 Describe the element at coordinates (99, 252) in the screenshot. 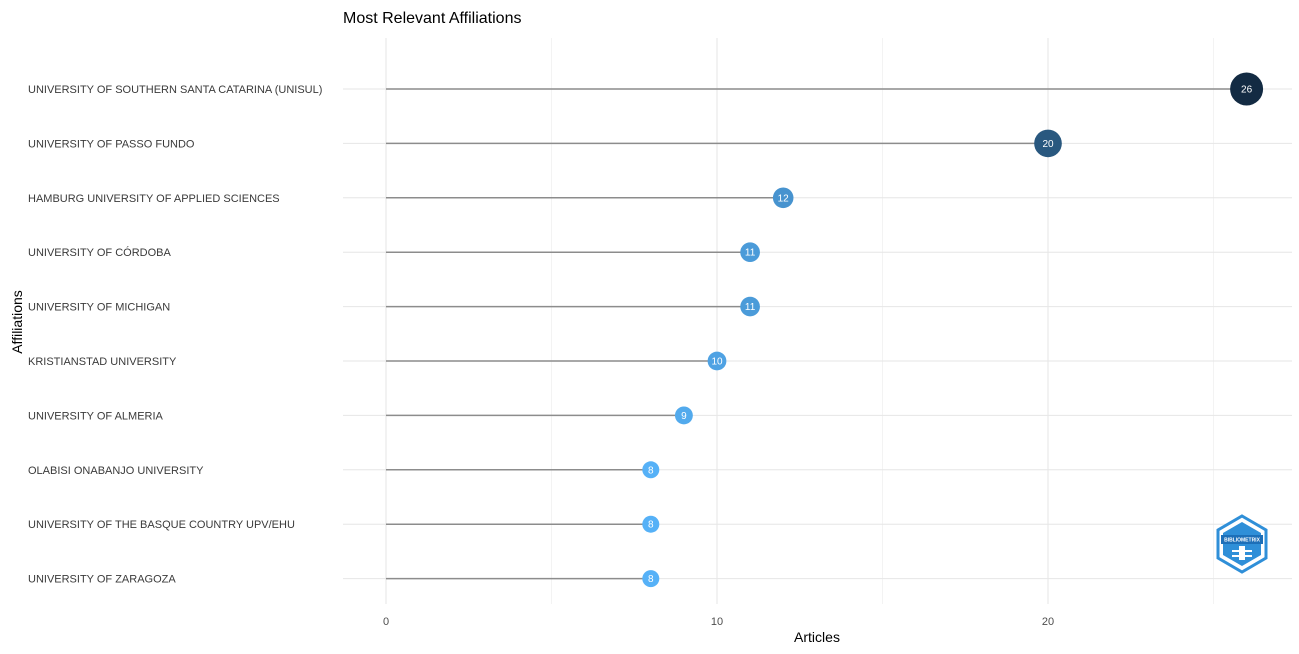

I see `category-label: UNIVERSITY OF CÓRDOBA` at that location.